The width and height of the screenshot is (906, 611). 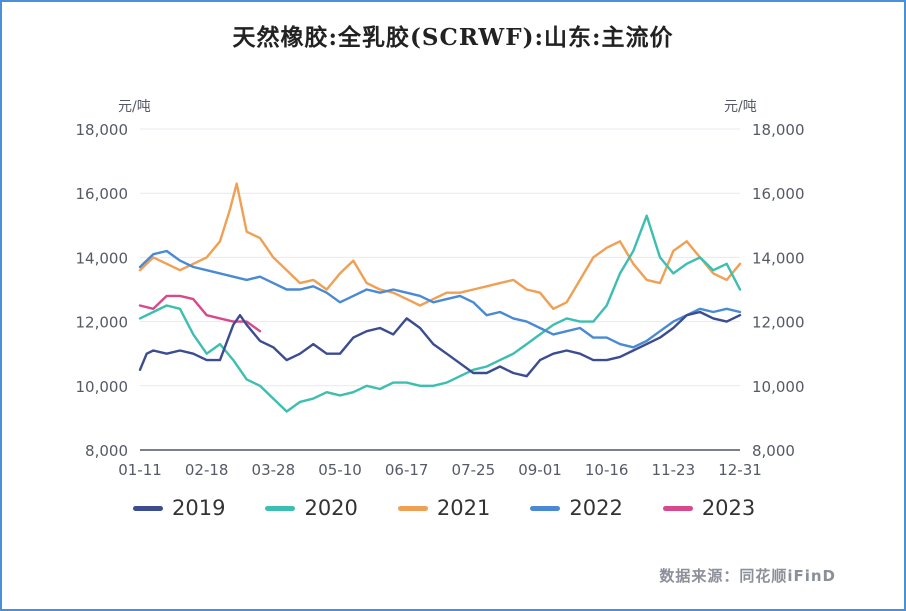 What do you see at coordinates (740, 470) in the screenshot?
I see `x-tick-label: 12-31` at bounding box center [740, 470].